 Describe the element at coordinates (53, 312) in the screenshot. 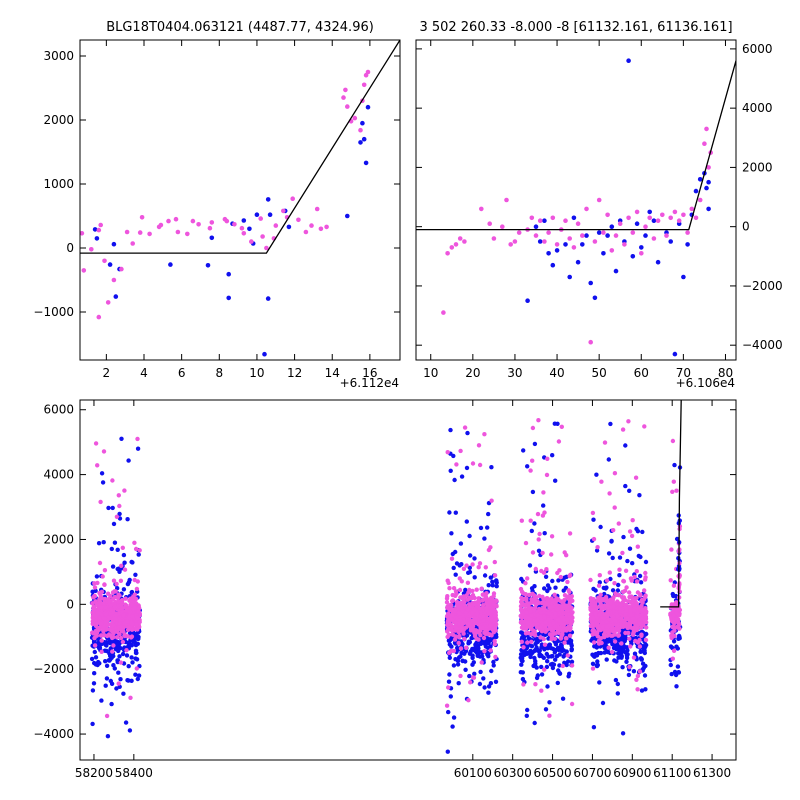

I see `topleft-y-tick-label: −1000` at that location.